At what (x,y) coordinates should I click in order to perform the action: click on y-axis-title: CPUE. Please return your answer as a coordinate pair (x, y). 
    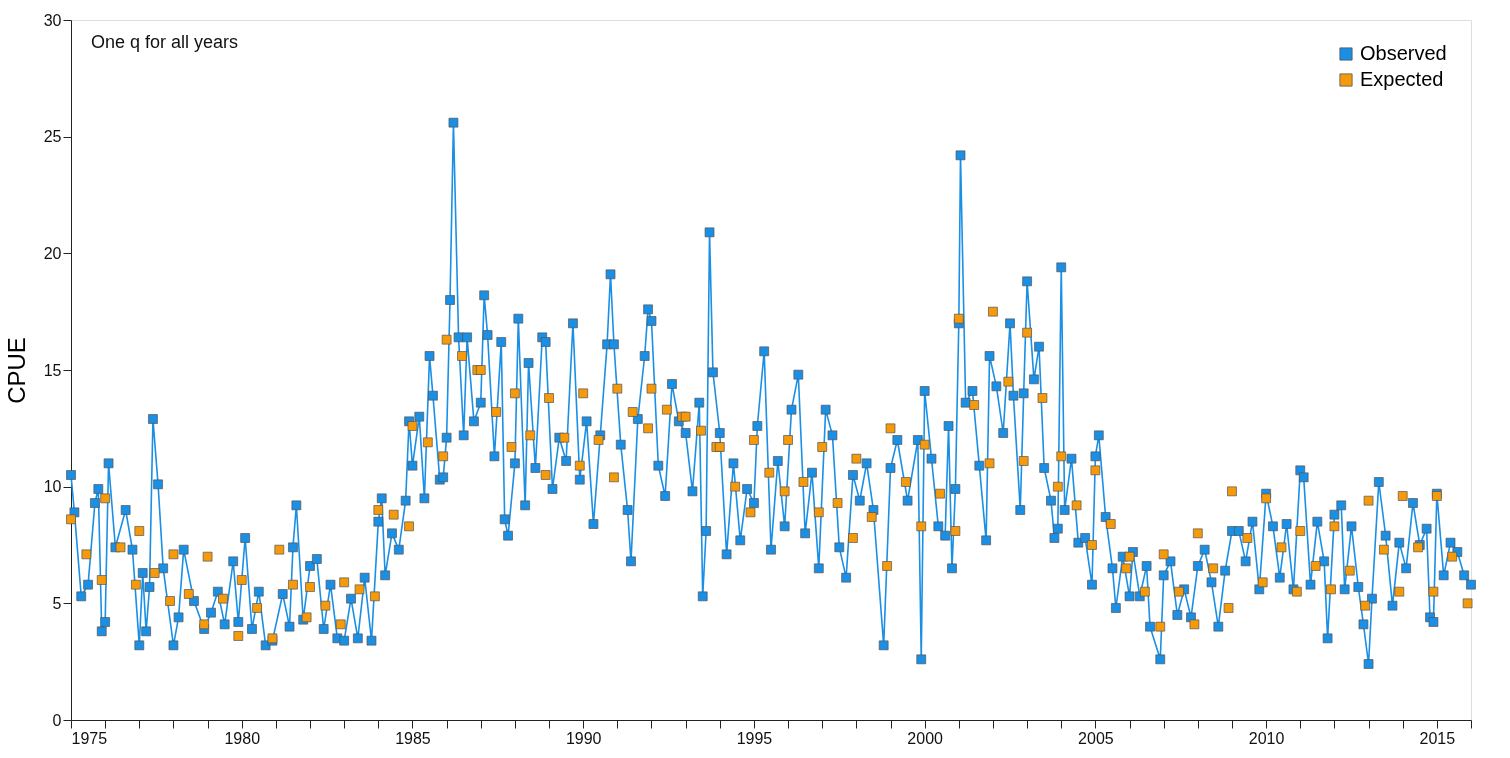
    Looking at the image, I should click on (16, 370).